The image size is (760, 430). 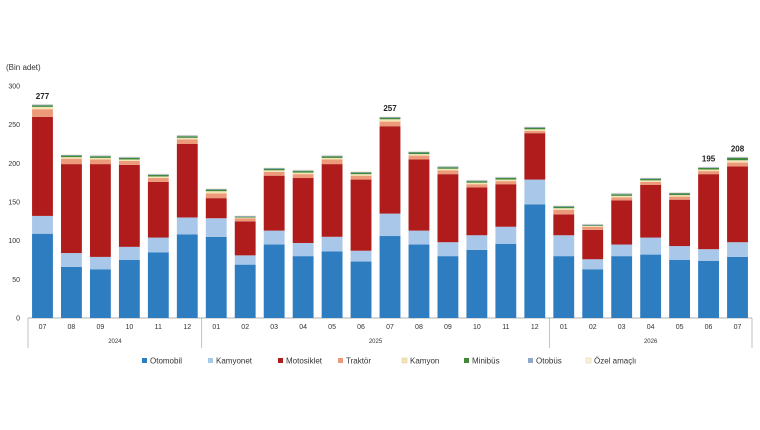 What do you see at coordinates (376, 342) in the screenshot?
I see `year-label: 2025` at bounding box center [376, 342].